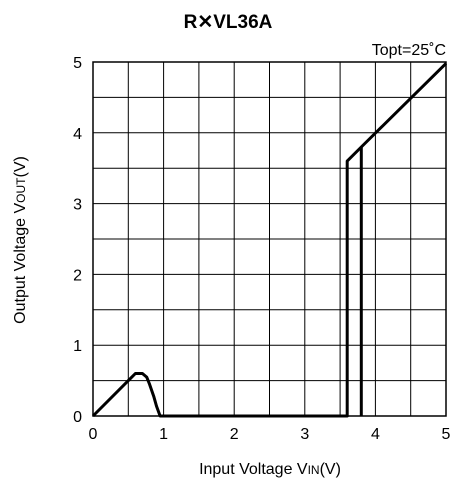 This screenshot has width=453, height=481. I want to click on x-axis-label: Input Voltage VIN(V), so click(270, 469).